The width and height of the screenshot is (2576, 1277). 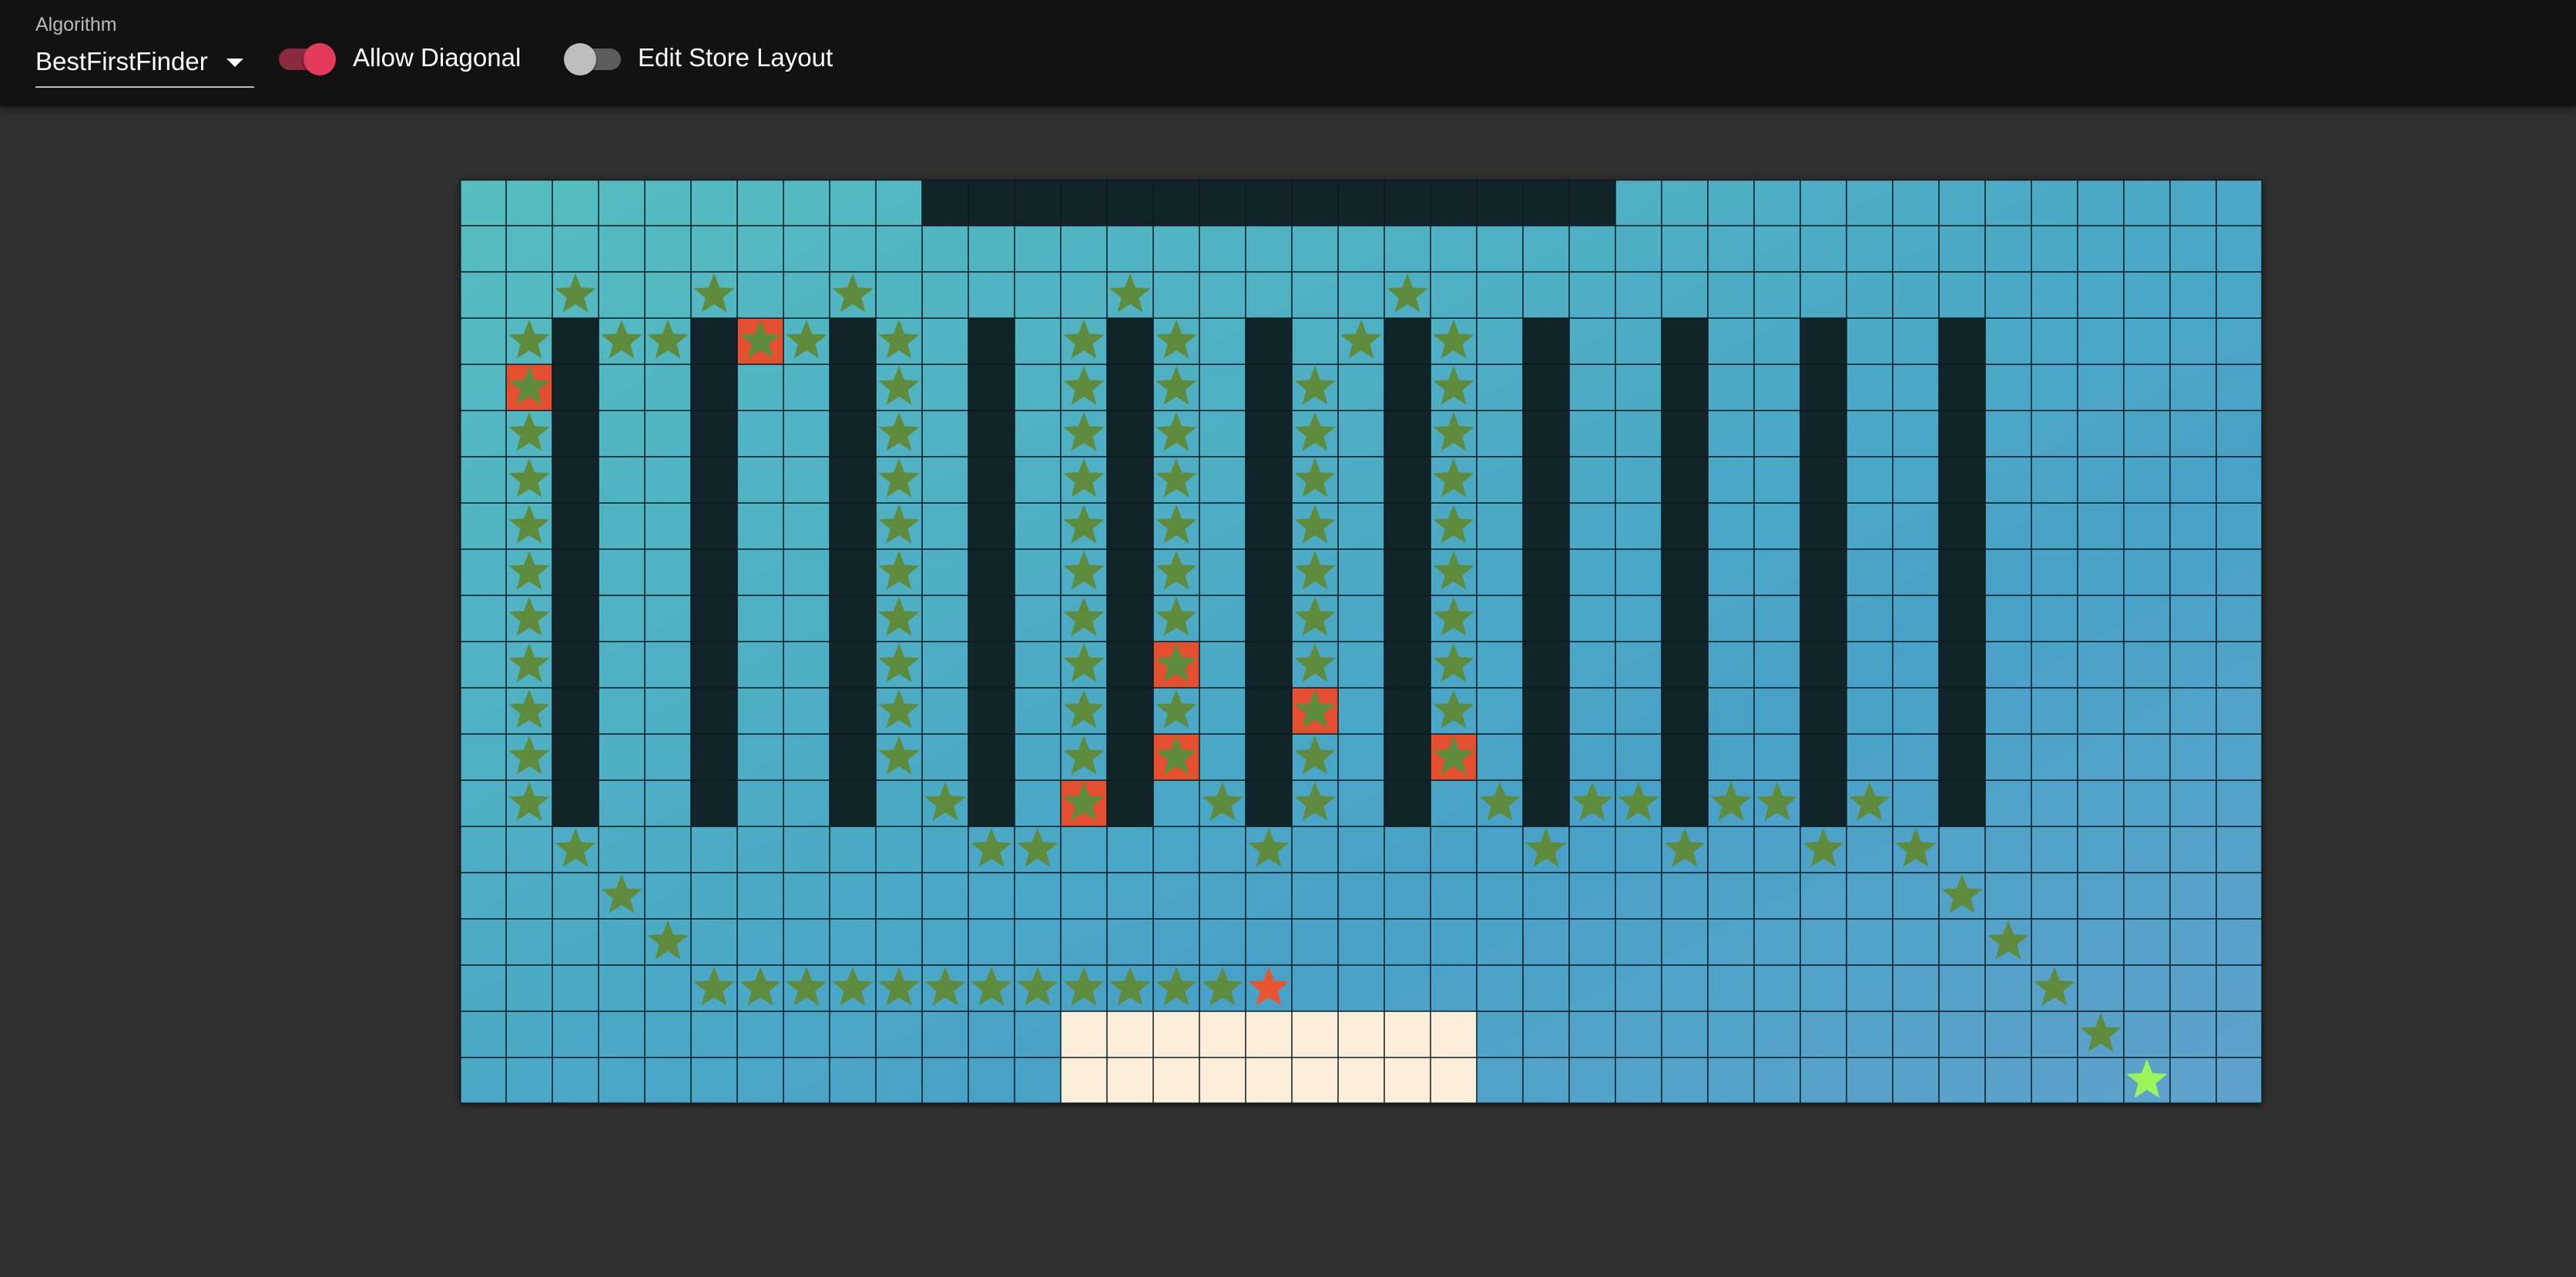 I want to click on allow-diagonal-toggle: Allow Diagonal, so click(x=400, y=58).